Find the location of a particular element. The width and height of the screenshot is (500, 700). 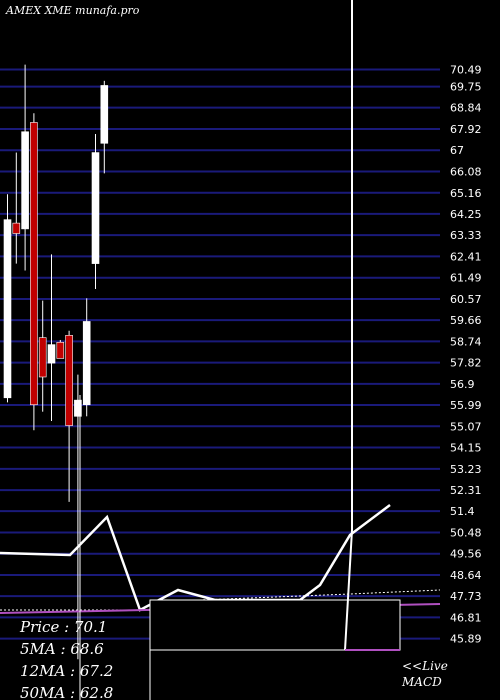

macd-line is located at coordinates (195, 558).